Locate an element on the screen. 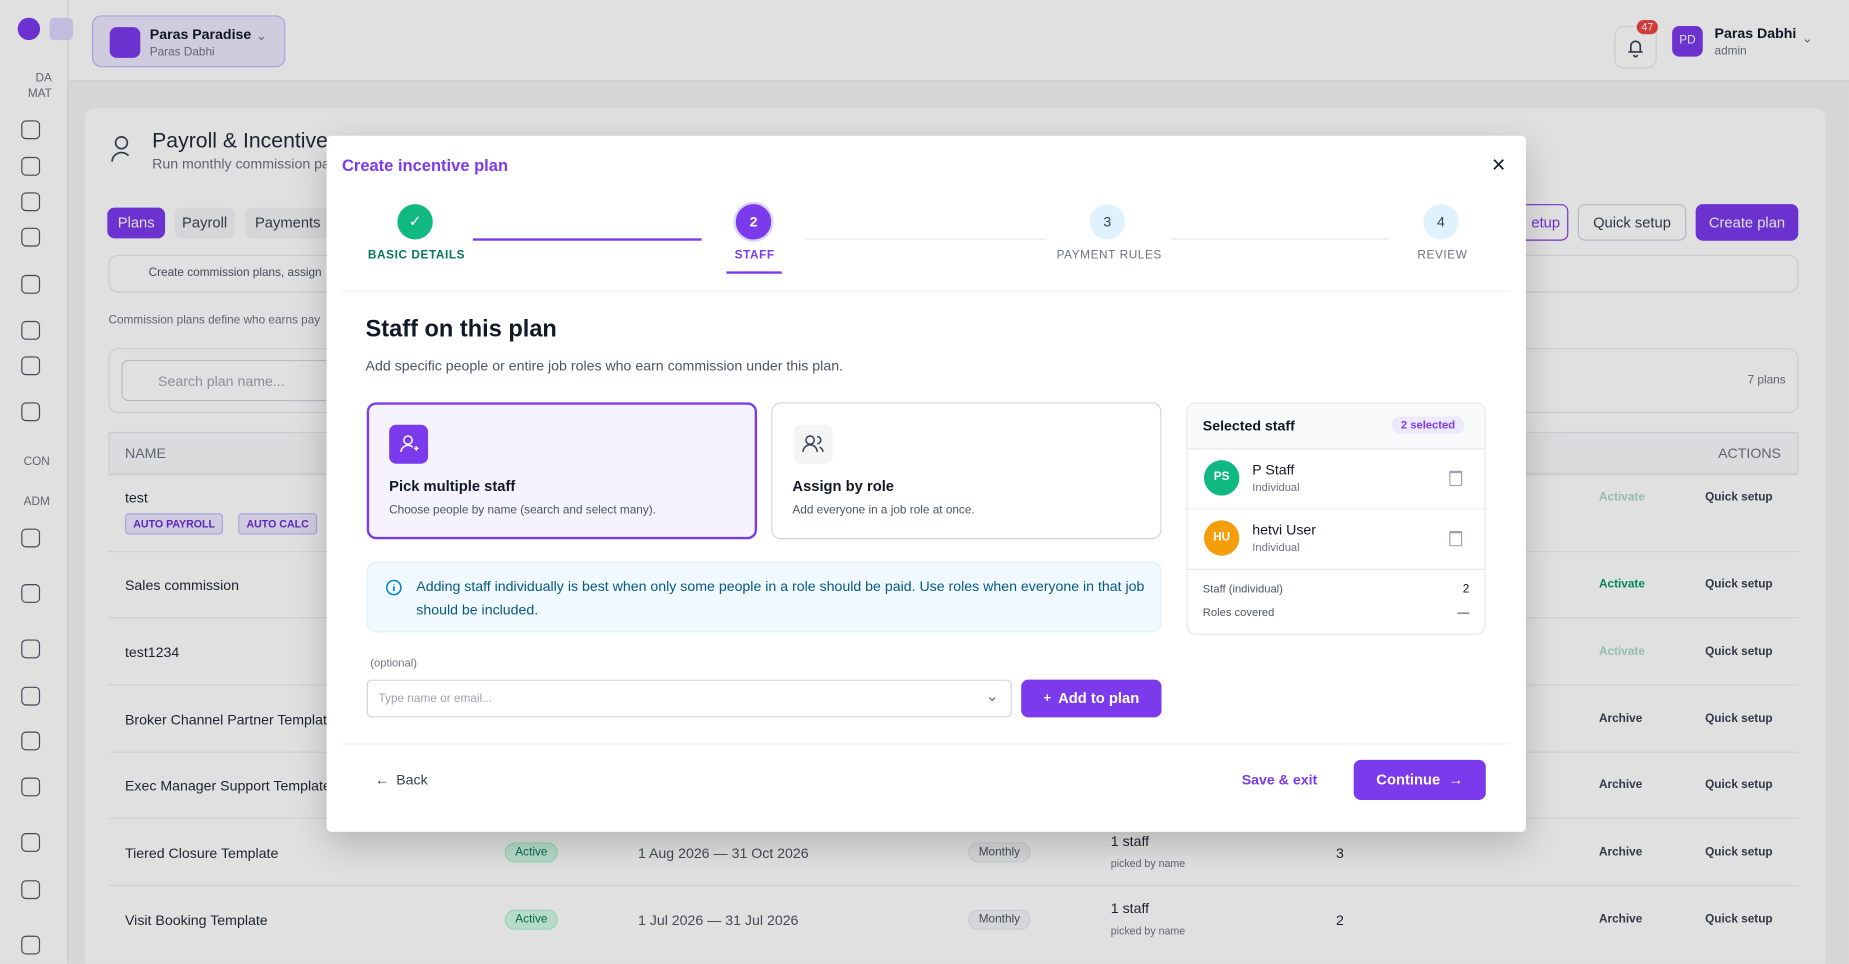 Image resolution: width=1849 pixels, height=964 pixels. rule-count: 3 is located at coordinates (1340, 852).